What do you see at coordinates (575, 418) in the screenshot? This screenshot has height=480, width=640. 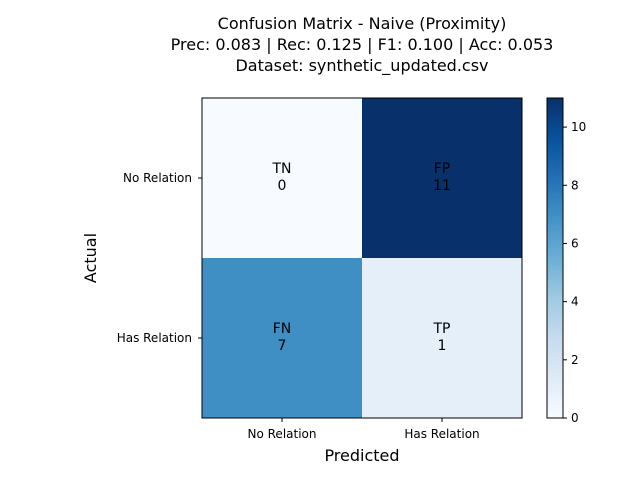 I see `colorbar-tick-label: 0` at bounding box center [575, 418].